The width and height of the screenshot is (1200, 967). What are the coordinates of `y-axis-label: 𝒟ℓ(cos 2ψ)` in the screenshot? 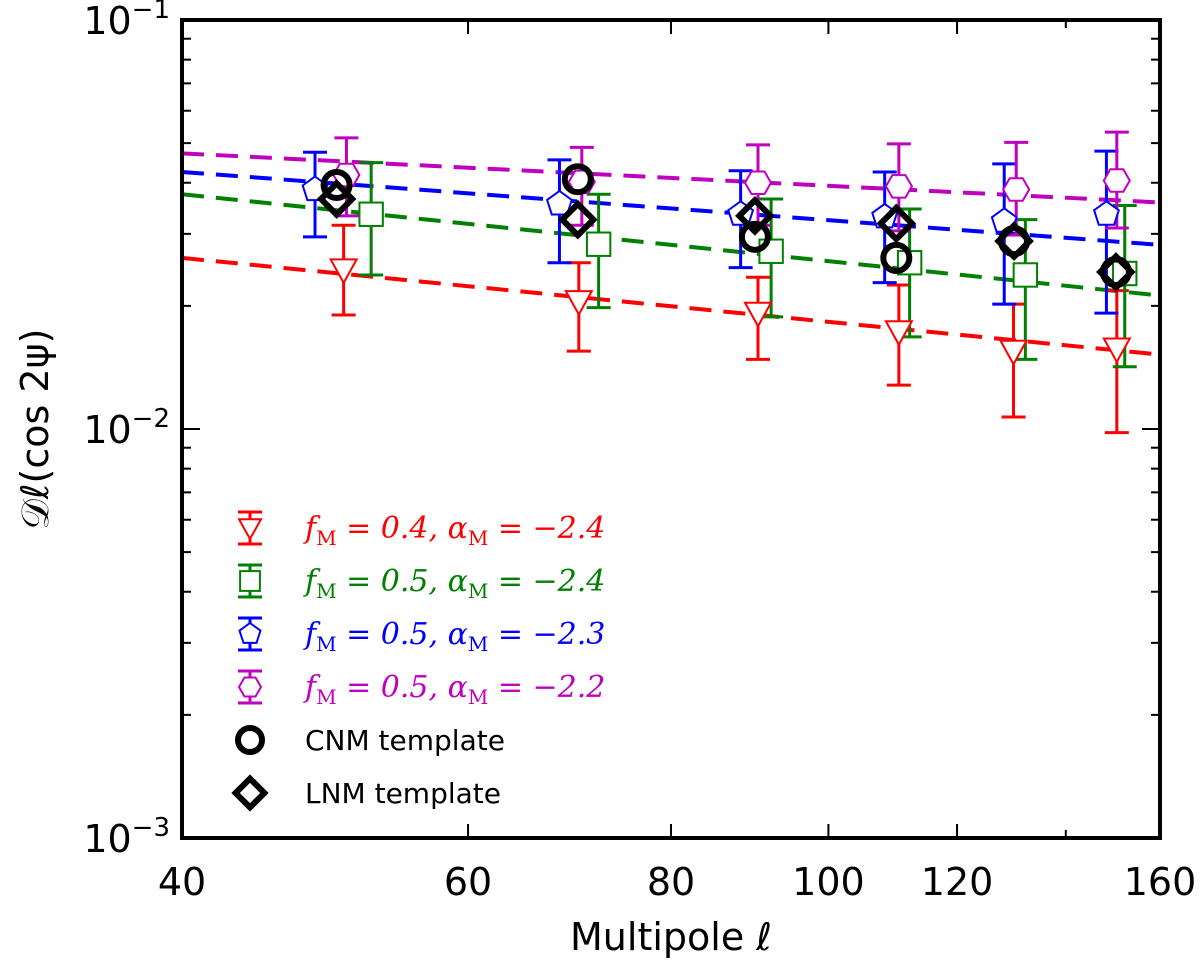 It's located at (35, 429).